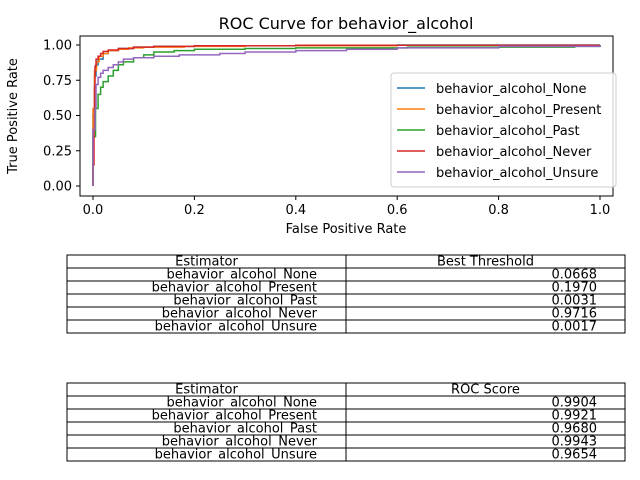  What do you see at coordinates (600, 210) in the screenshot?
I see `x-tick-label: 1.0` at bounding box center [600, 210].